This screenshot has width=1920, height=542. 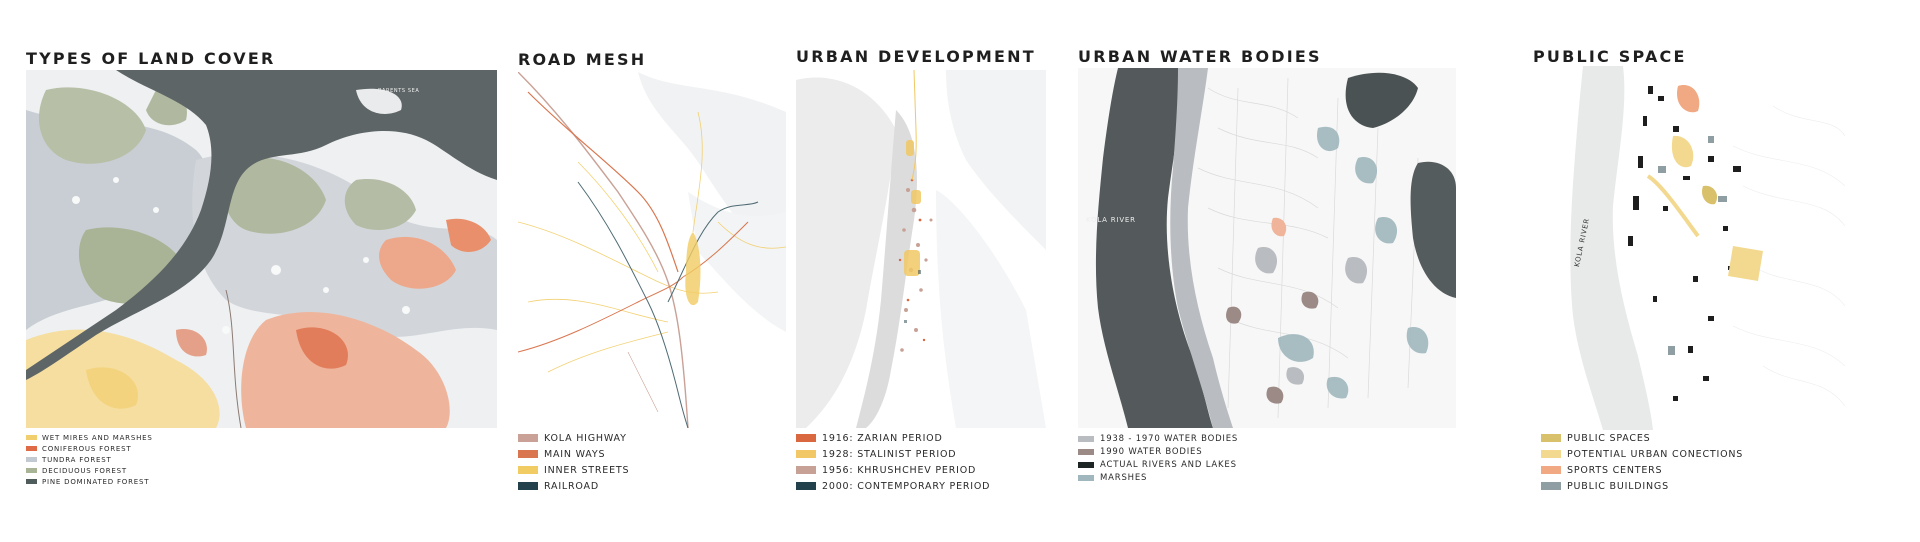 What do you see at coordinates (1655, 454) in the screenshot?
I see `legend-label: POTENTIAL URBAN CONECTIONS` at bounding box center [1655, 454].